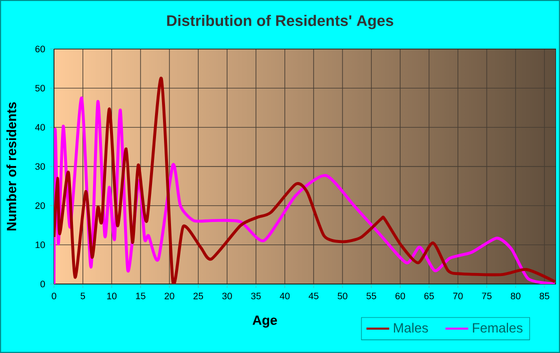 The width and height of the screenshot is (560, 353). Describe the element at coordinates (285, 296) in the screenshot. I see `x-tick-label: 40` at that location.